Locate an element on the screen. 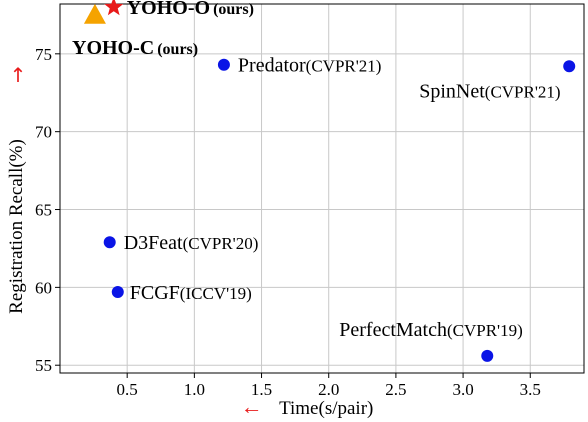 Image resolution: width=588 pixels, height=422 pixels. y-axis-label-text: Registration Recall(%) is located at coordinates (16, 226).